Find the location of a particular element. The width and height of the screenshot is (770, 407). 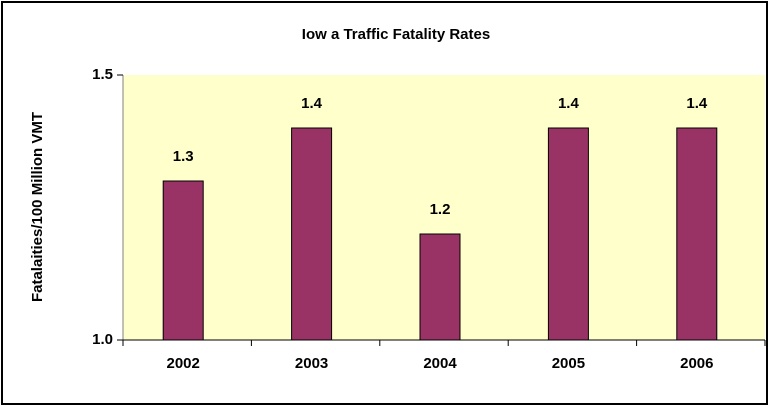

y-axis-label: Fatalaities/100 Million VMT is located at coordinates (37, 207).